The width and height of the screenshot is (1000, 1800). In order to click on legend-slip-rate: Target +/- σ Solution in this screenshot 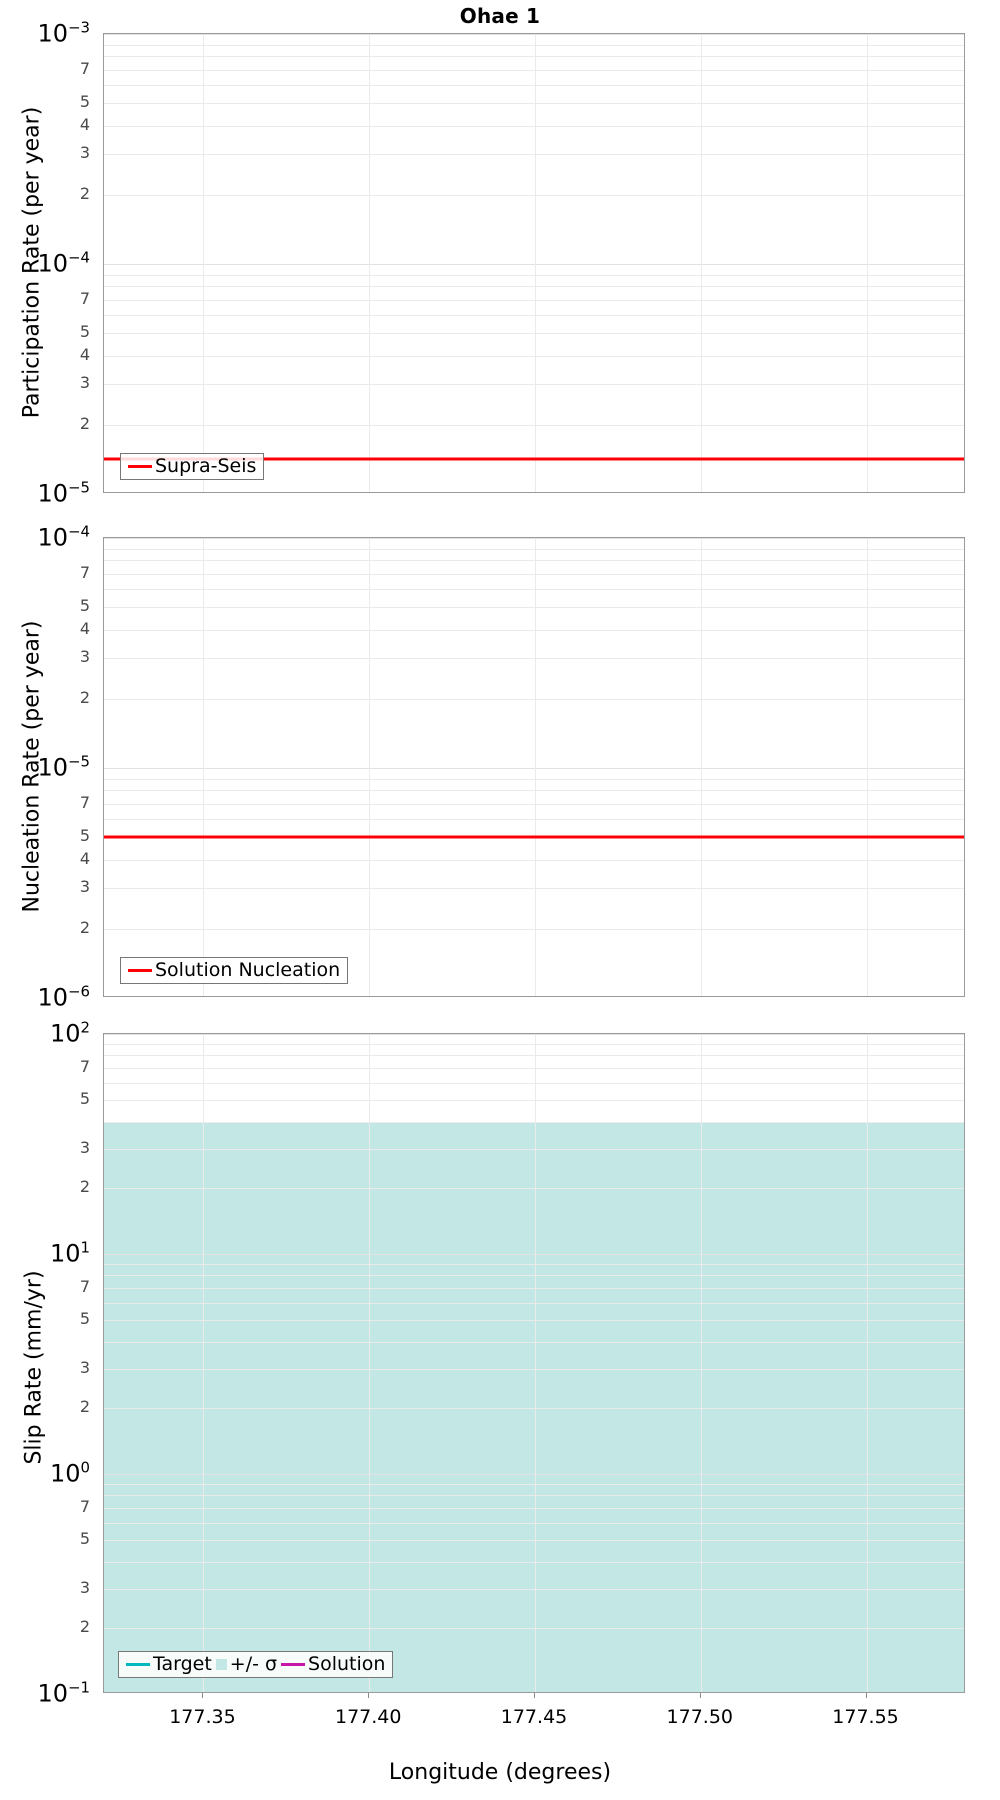, I will do `click(256, 1664)`.